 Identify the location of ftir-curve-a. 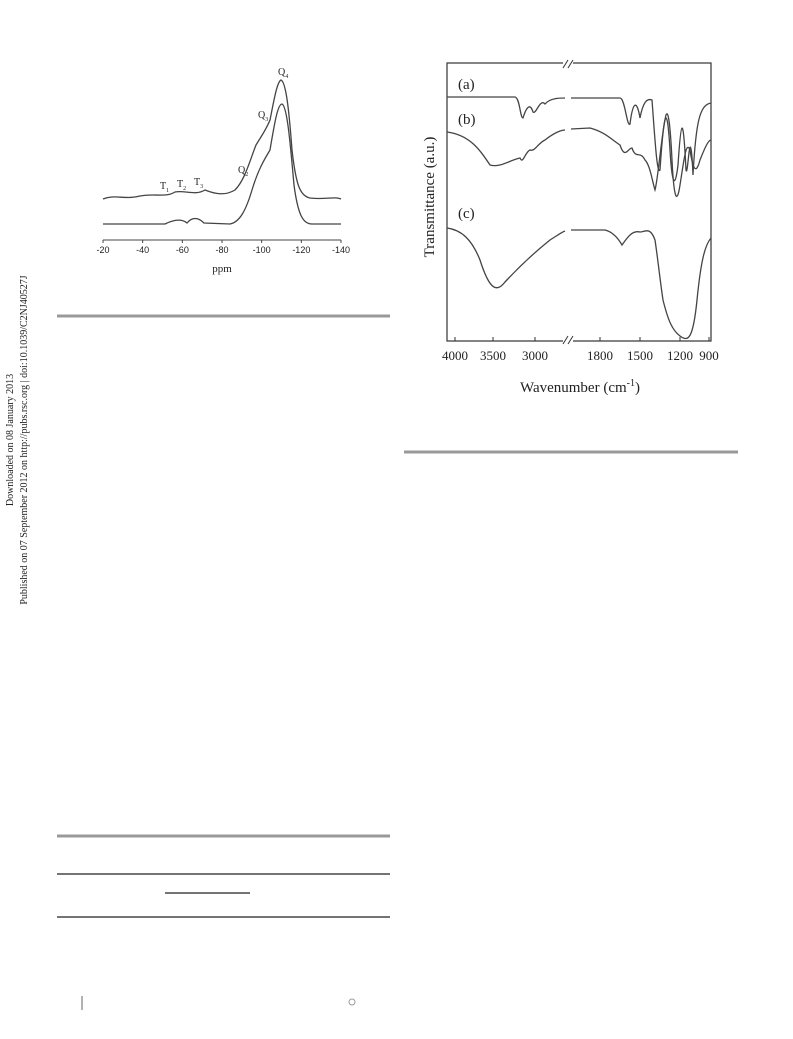
(579, 139).